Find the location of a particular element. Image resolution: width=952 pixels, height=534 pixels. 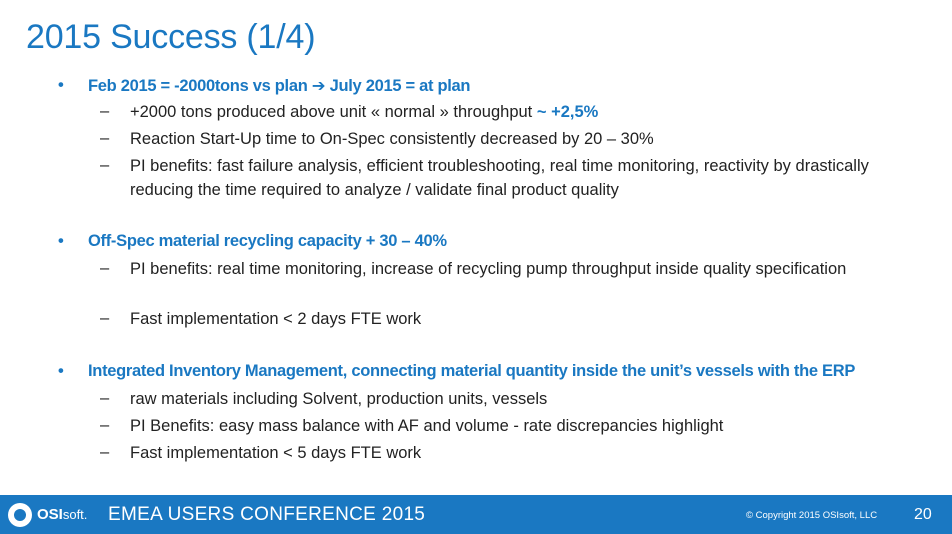

list-item: Fast implementation < 2 days FTE work is located at coordinates (276, 319).